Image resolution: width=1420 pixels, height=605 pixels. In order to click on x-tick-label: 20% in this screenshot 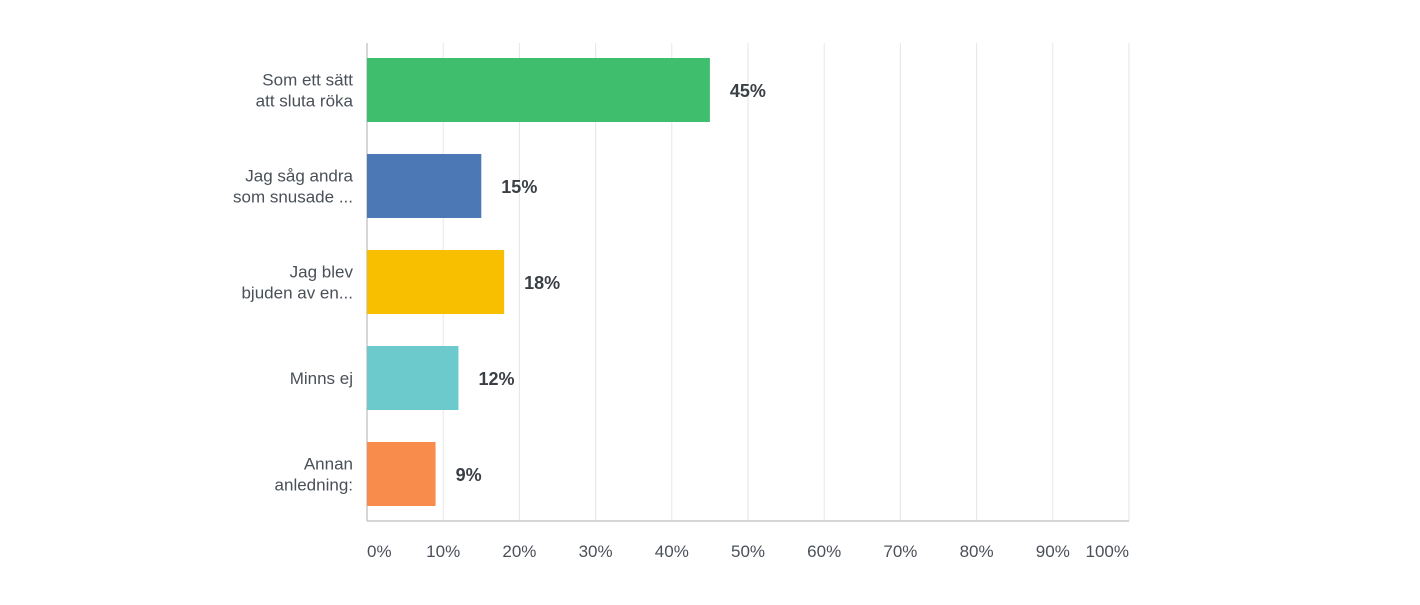, I will do `click(519, 551)`.